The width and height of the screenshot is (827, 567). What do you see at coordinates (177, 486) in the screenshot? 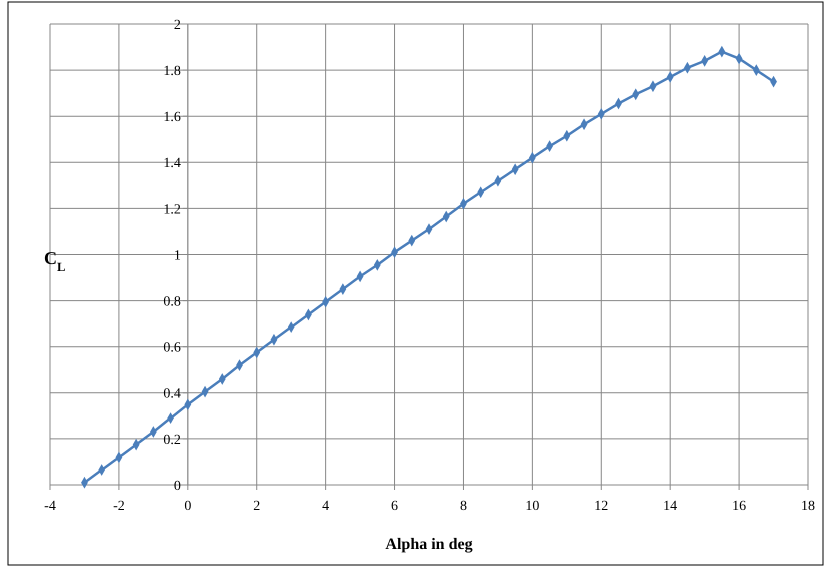
I see `y-tick-label: 0` at bounding box center [177, 486].